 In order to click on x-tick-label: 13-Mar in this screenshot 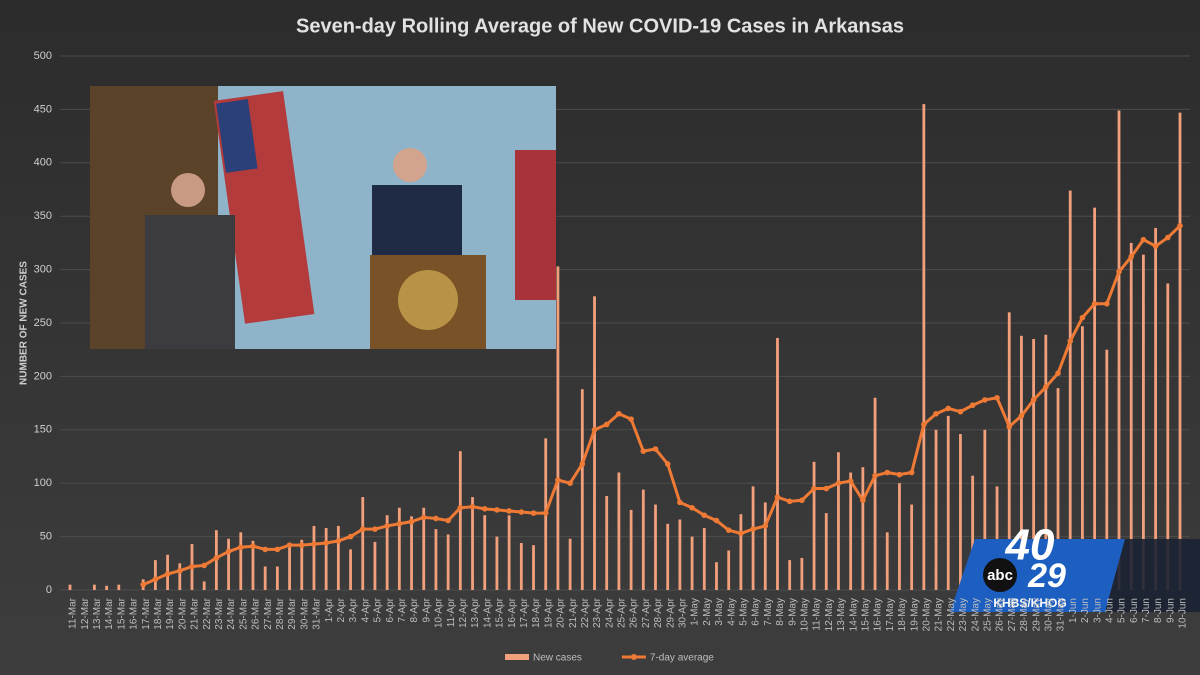, I will do `click(97, 613)`.